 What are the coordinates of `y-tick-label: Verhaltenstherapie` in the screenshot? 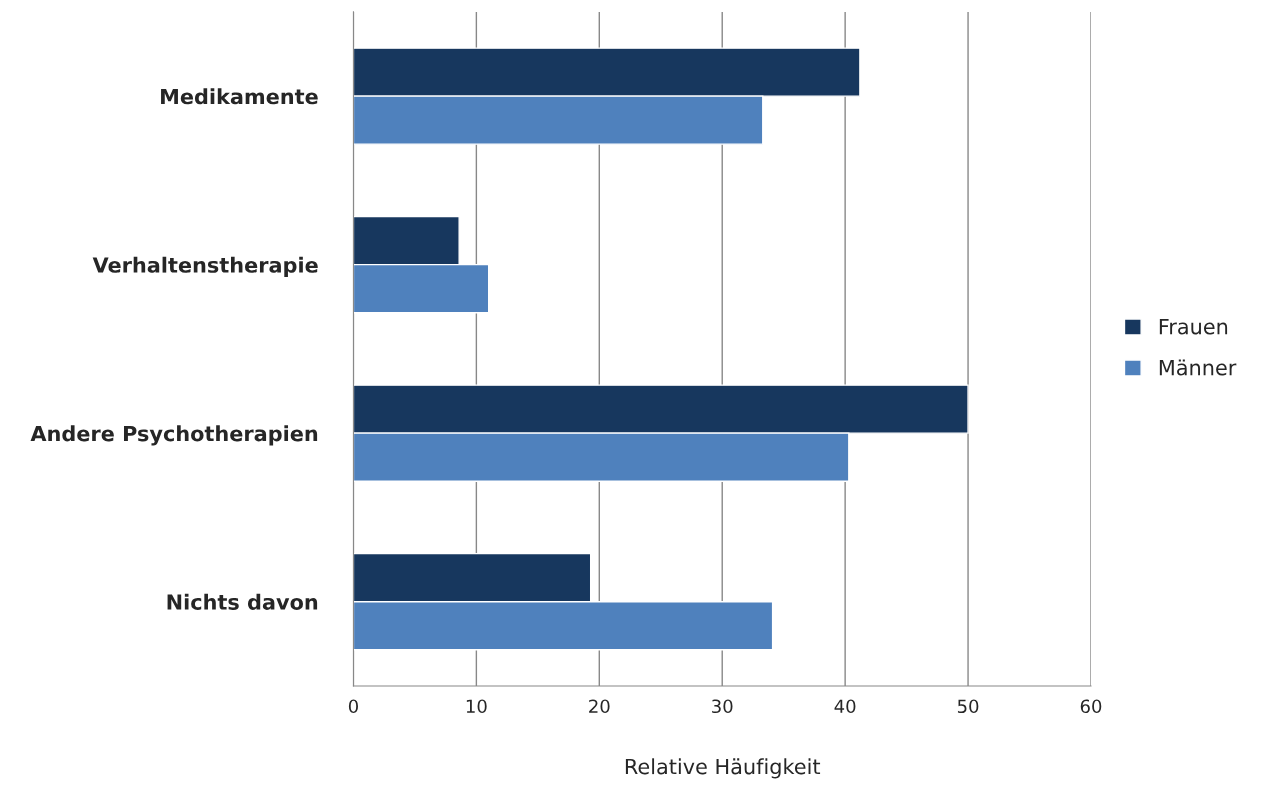 It's located at (205, 266).